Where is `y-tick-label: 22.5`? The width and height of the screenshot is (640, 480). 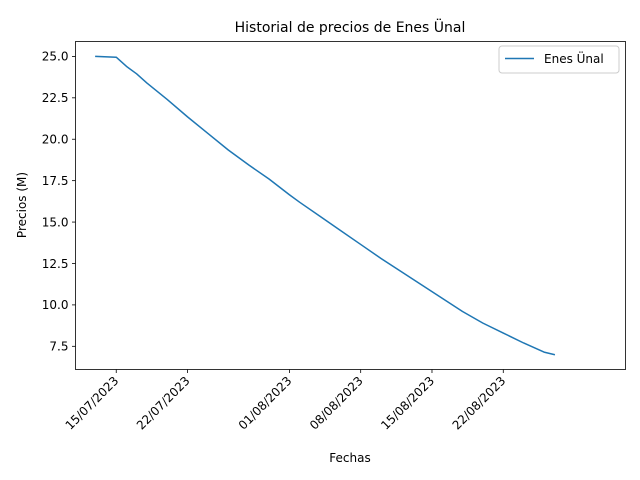
y-tick-label: 22.5 is located at coordinates (55, 98).